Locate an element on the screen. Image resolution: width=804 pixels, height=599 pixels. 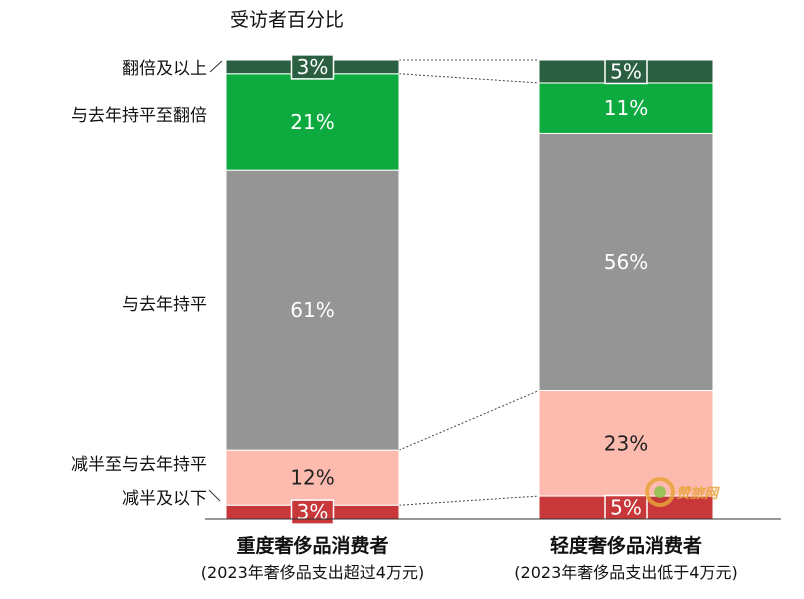
watermark-logo: 赞旅网 is located at coordinates (682, 492).